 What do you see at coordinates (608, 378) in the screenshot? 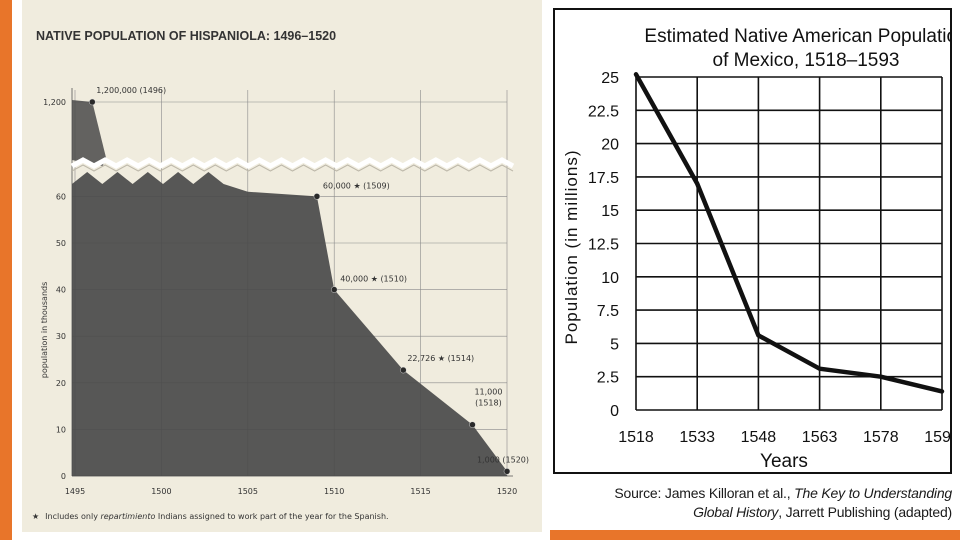
I see `mexico-y-tick-label: 2.5` at bounding box center [608, 378].